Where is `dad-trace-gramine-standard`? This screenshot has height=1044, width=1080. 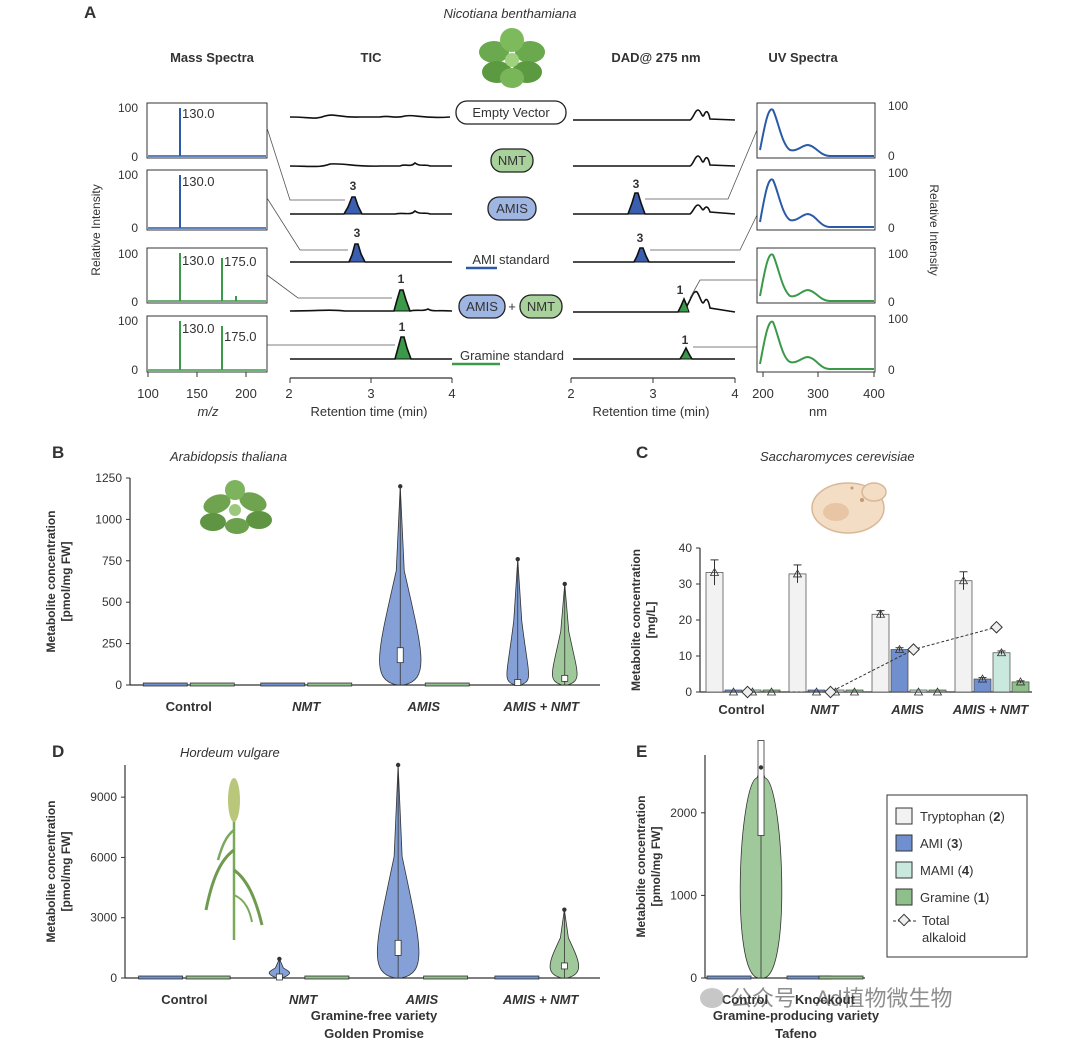
dad-trace-gramine-standard is located at coordinates (654, 353).